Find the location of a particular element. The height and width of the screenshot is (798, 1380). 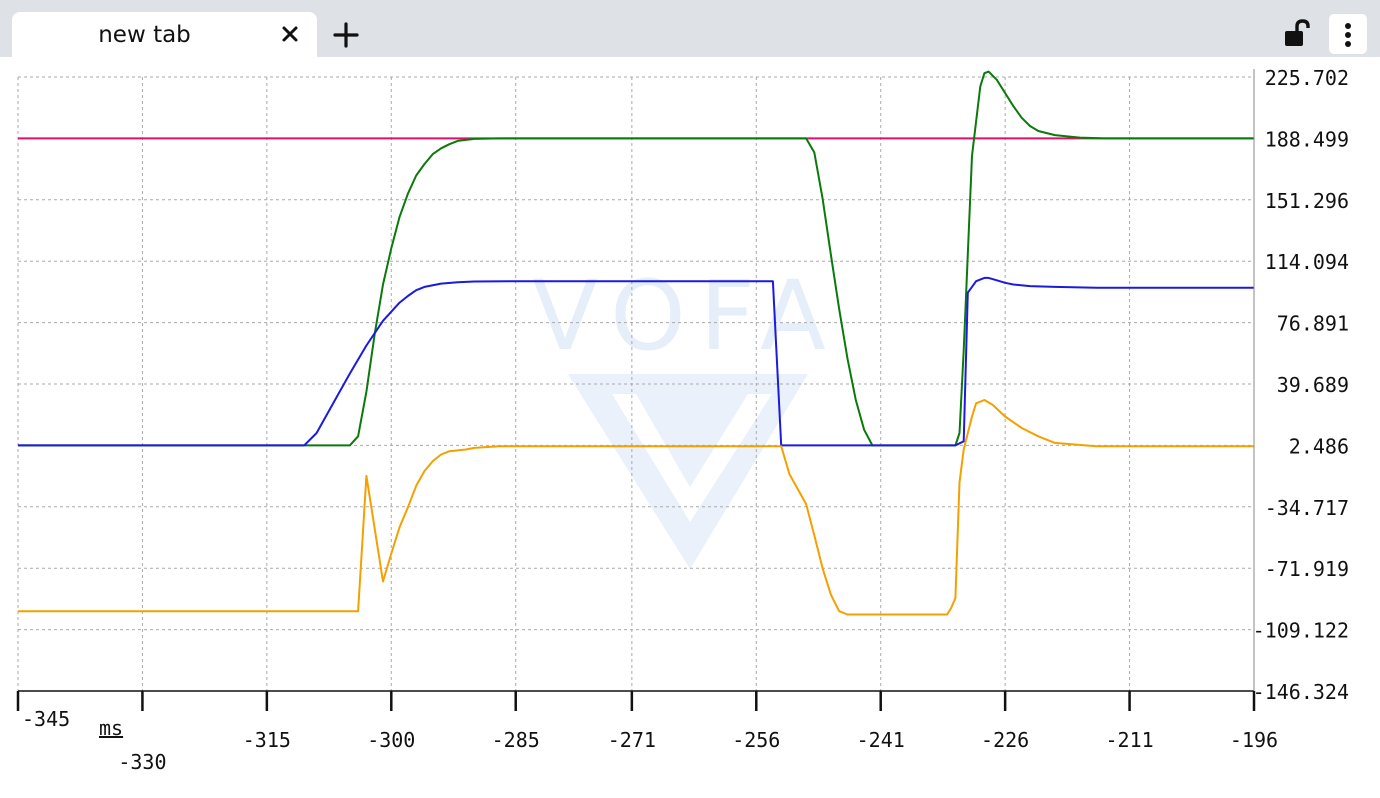

y-tick-label: 39.689 is located at coordinates (1313, 385).